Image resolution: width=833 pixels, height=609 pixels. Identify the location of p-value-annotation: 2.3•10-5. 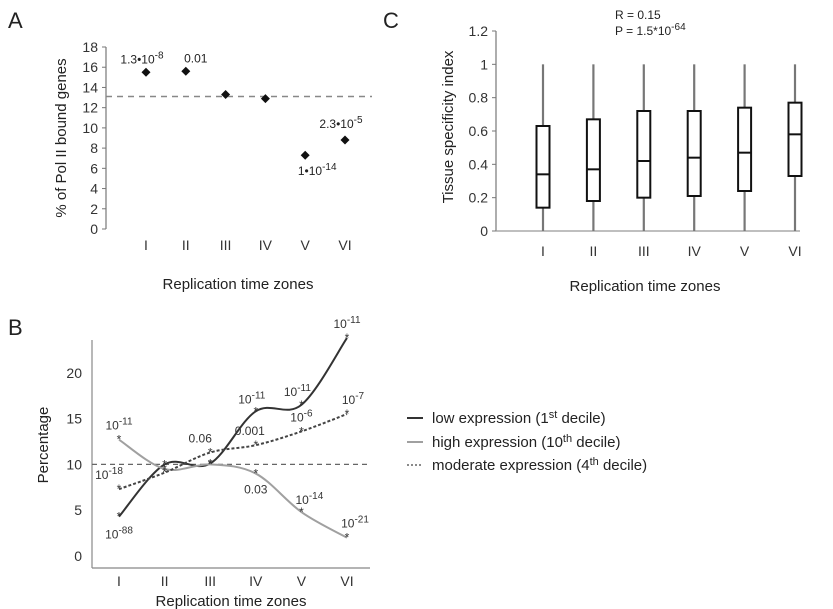
(341, 123).